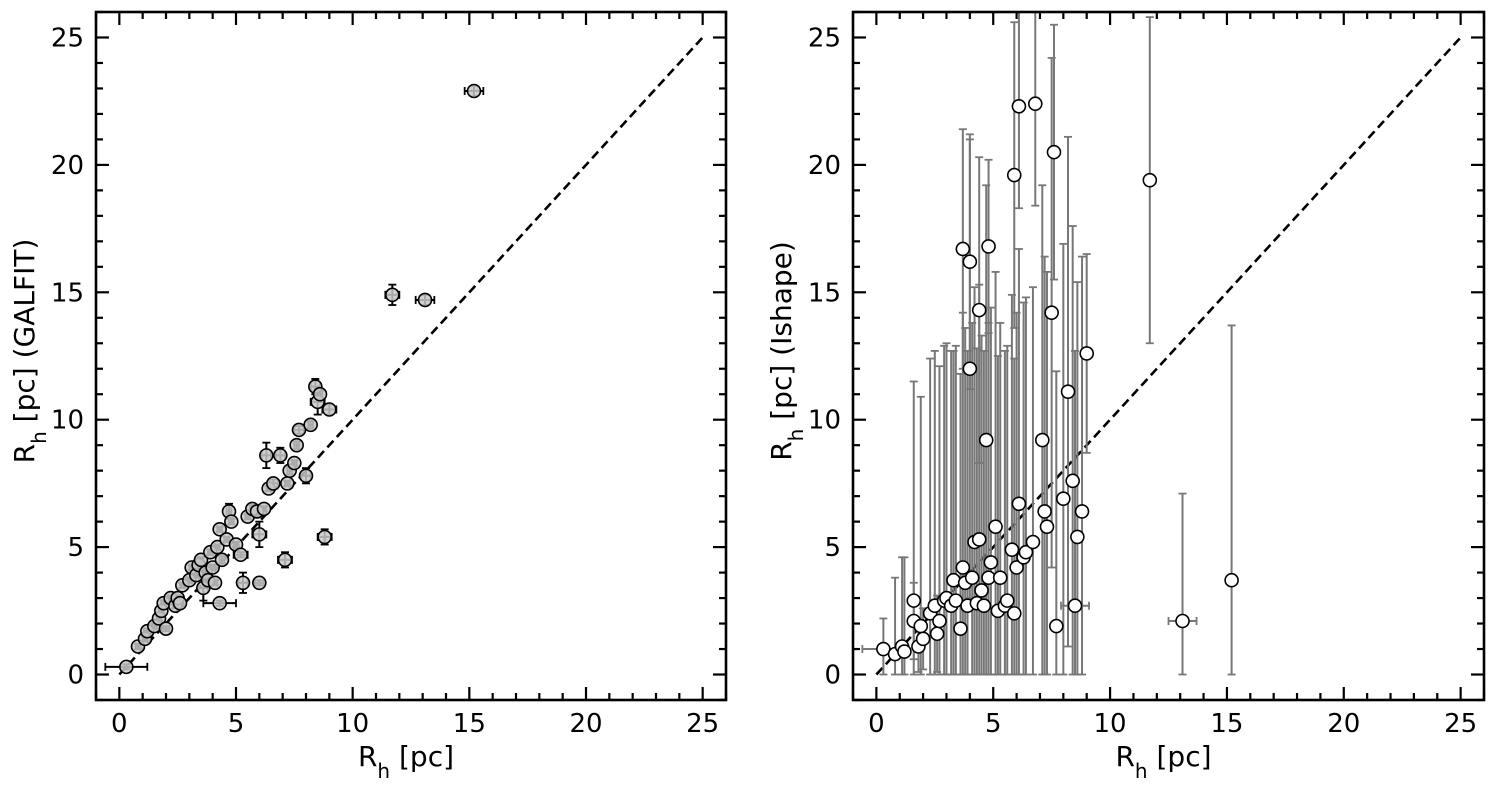 This screenshot has height=787, width=1495. I want to click on y-axis-label: Rh [pc] (Ishape), so click(786, 351).